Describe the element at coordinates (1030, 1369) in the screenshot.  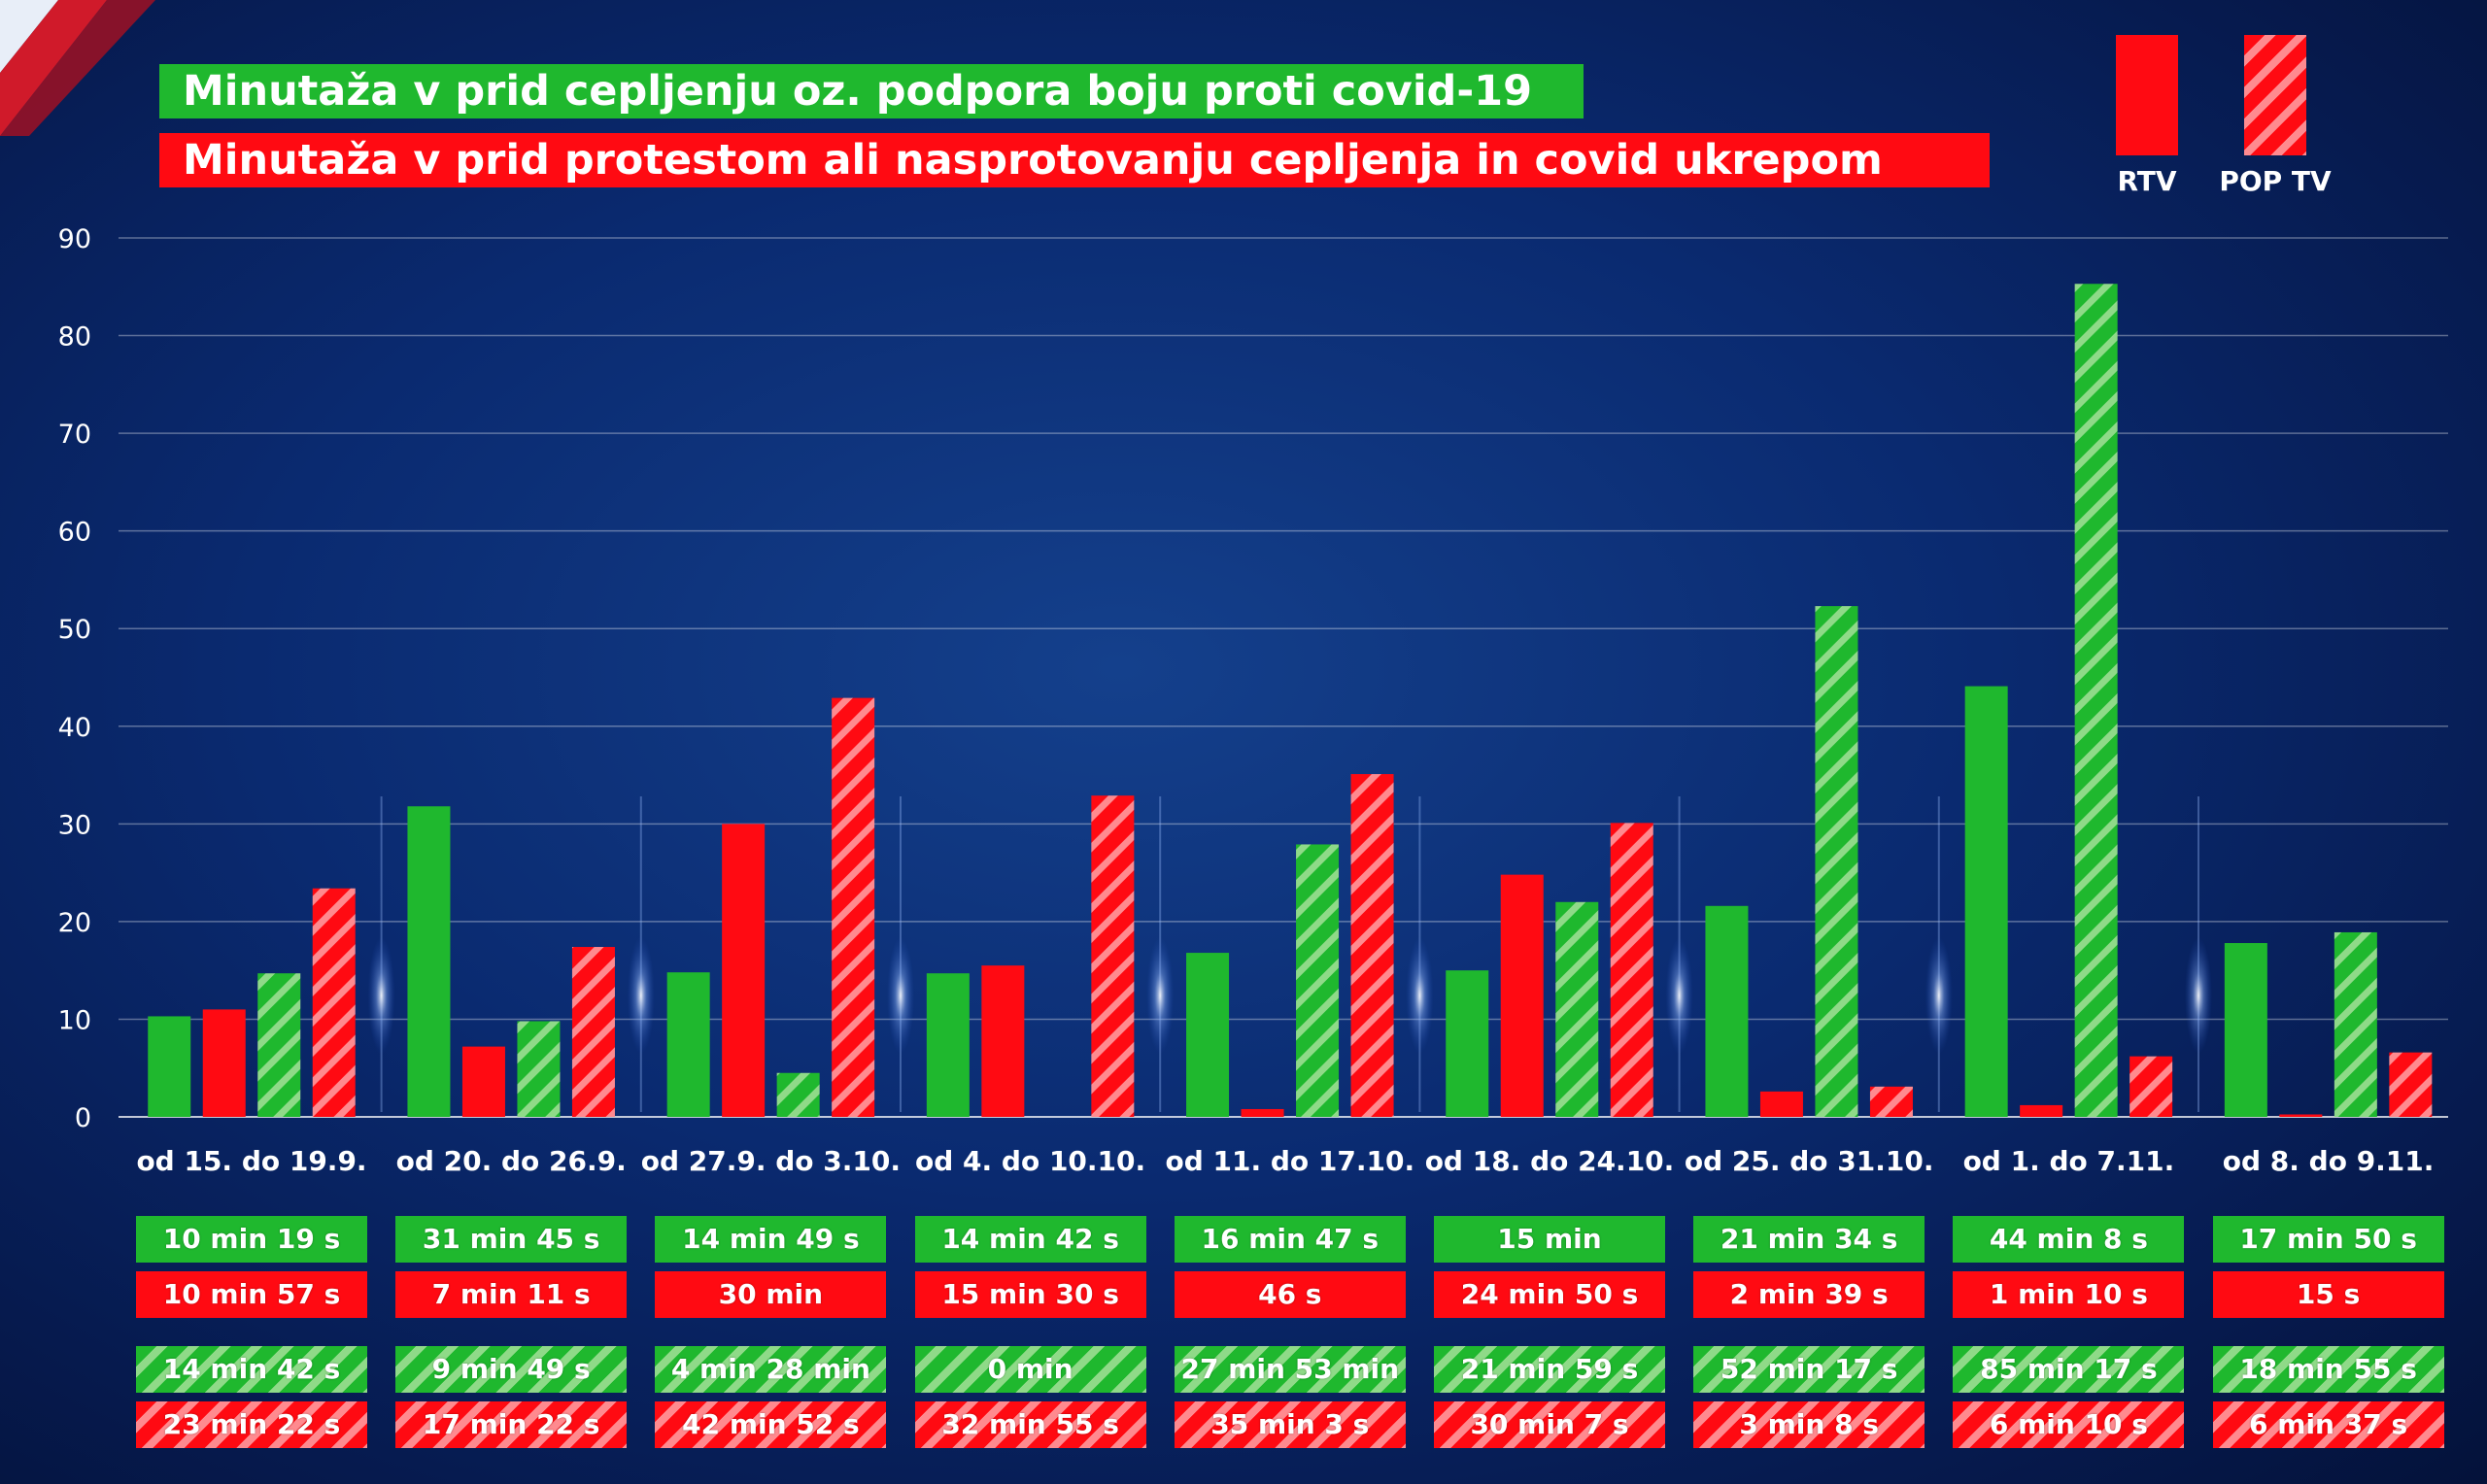
I see `value-label-poptv-support: 0 min` at that location.